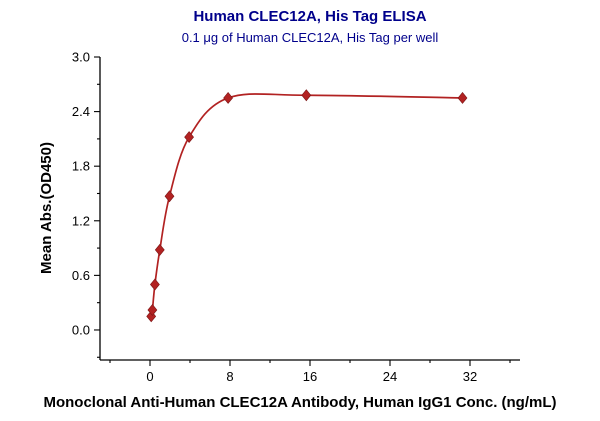  What do you see at coordinates (81, 57) in the screenshot?
I see `y-tick-label: 3.0` at bounding box center [81, 57].